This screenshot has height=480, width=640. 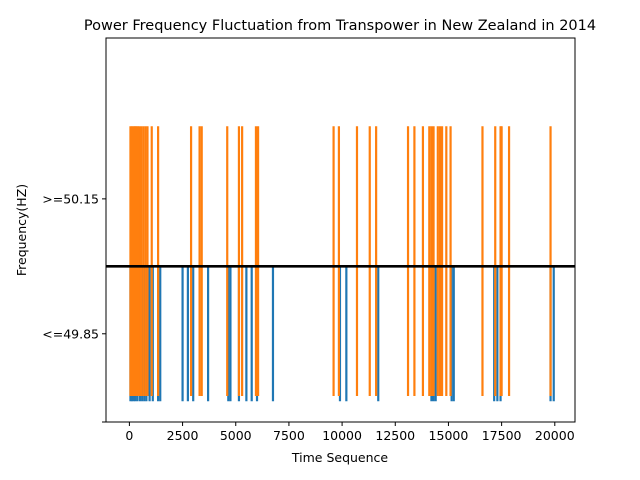 I want to click on x-tick-label: 0, so click(x=129, y=435).